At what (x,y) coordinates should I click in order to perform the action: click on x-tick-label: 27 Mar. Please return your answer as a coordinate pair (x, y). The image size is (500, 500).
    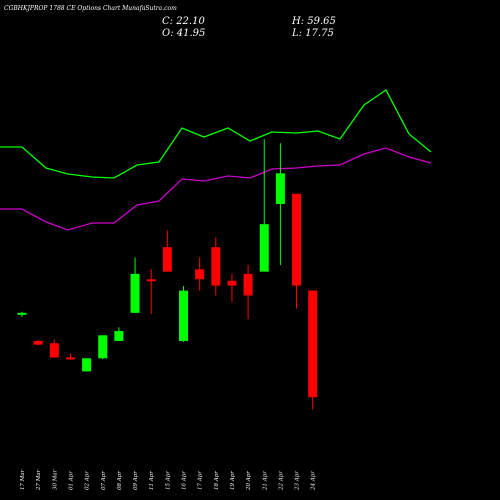
    Looking at the image, I should click on (39, 480).